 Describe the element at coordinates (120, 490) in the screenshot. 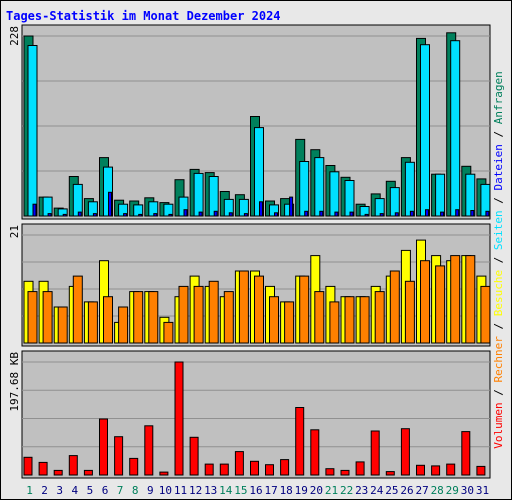

I see `x-tick-label-day-7: 7` at that location.